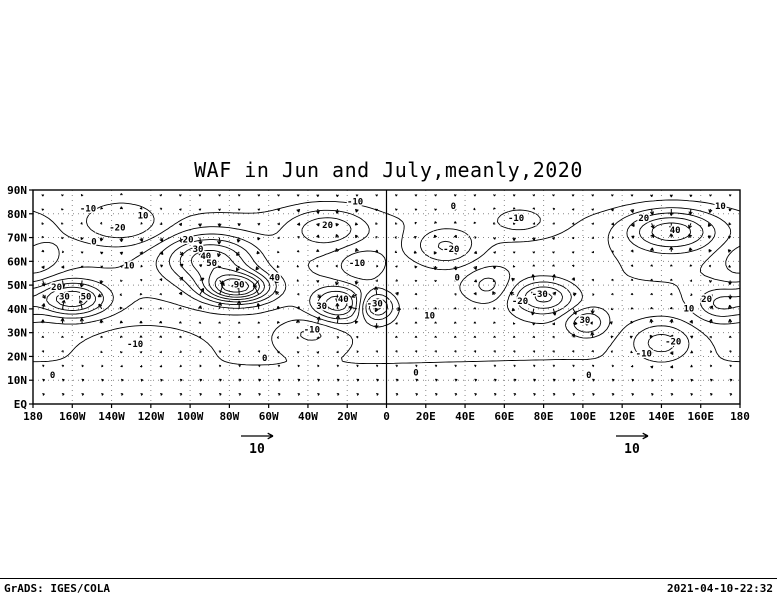  Describe the element at coordinates (522, 296) in the screenshot. I see `contour-line--20` at that location.